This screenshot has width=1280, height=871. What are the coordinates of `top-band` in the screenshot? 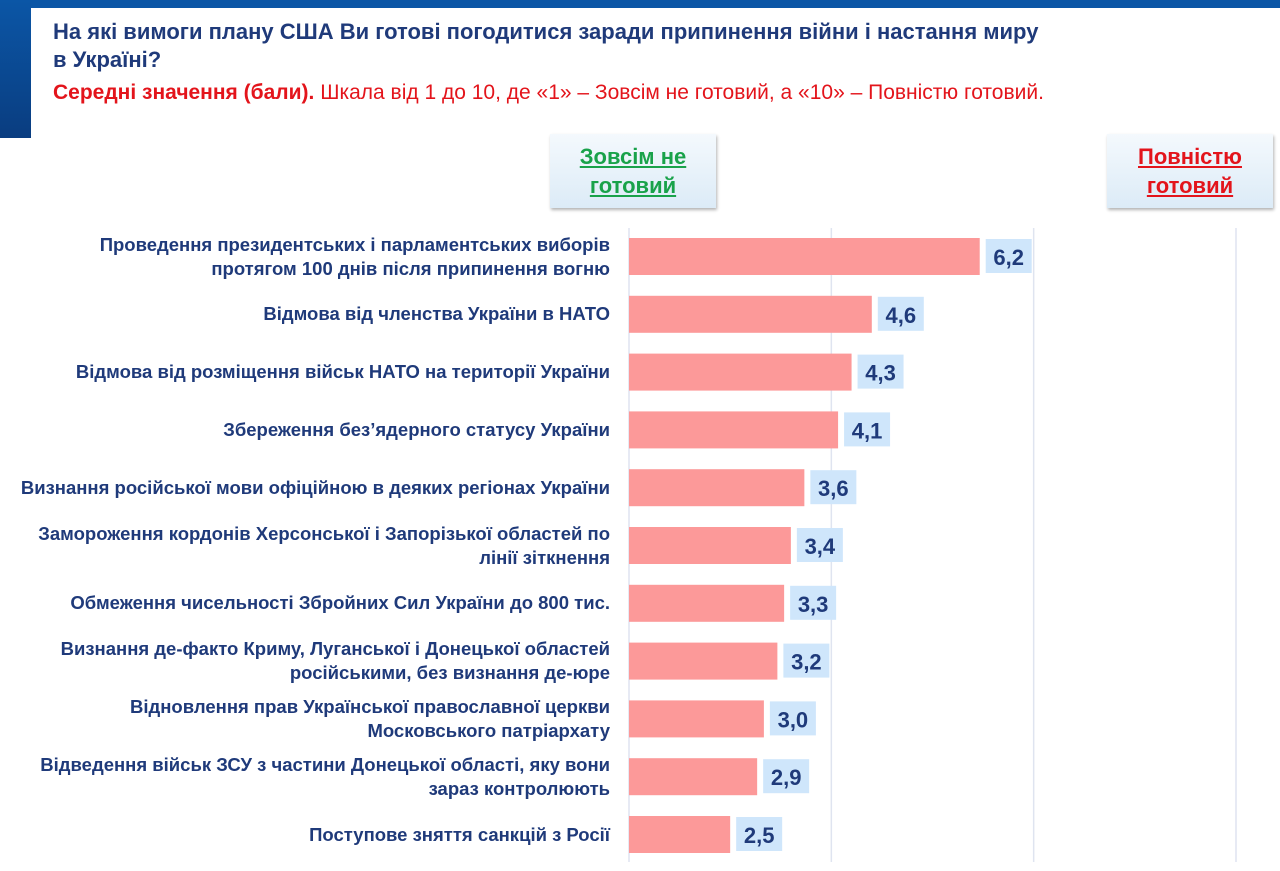 It's located at (640, 4).